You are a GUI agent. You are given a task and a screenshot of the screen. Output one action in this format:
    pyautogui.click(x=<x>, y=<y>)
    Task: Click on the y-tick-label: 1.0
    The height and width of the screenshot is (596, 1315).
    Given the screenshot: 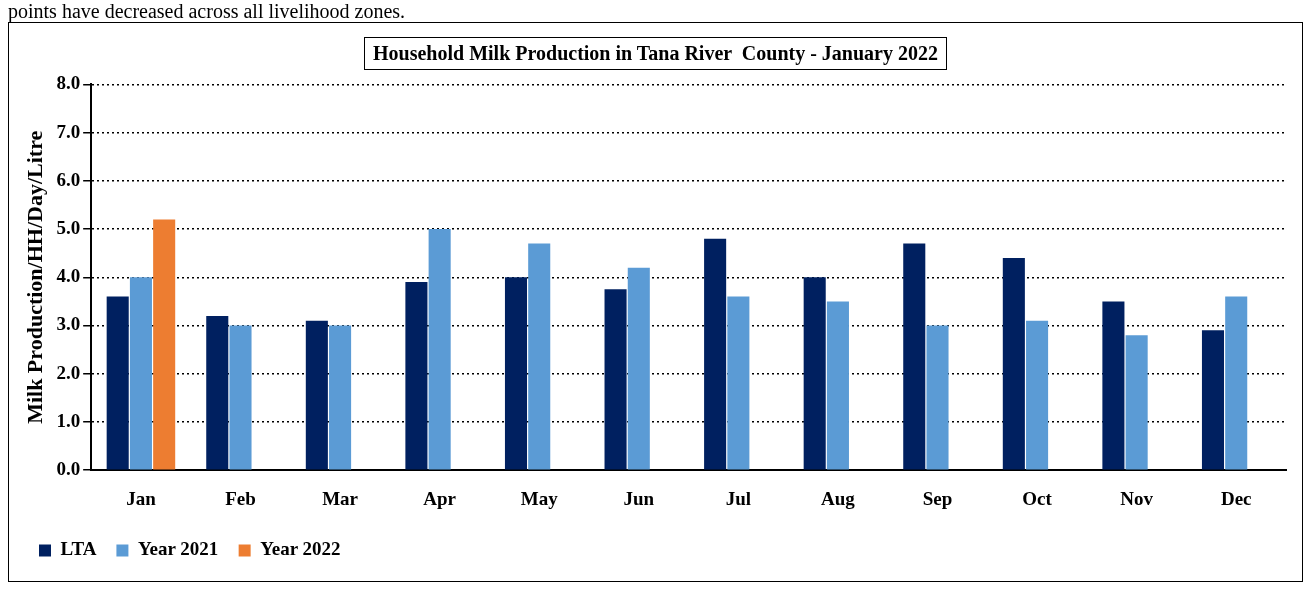 What is the action you would take?
    pyautogui.click(x=68, y=420)
    